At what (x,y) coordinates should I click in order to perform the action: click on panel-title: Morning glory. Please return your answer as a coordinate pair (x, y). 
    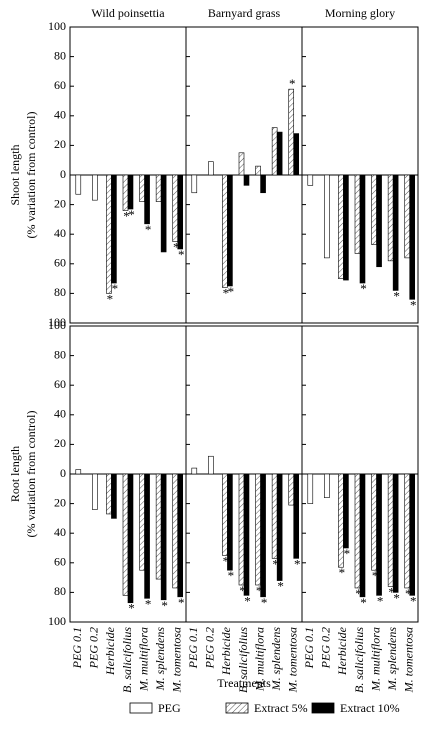
    Looking at the image, I should click on (360, 13).